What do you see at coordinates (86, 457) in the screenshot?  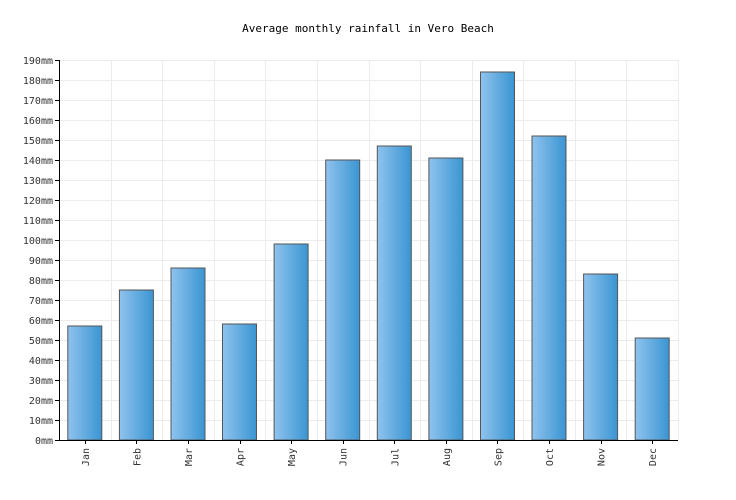 I see `x-tick-label: Jan` at bounding box center [86, 457].